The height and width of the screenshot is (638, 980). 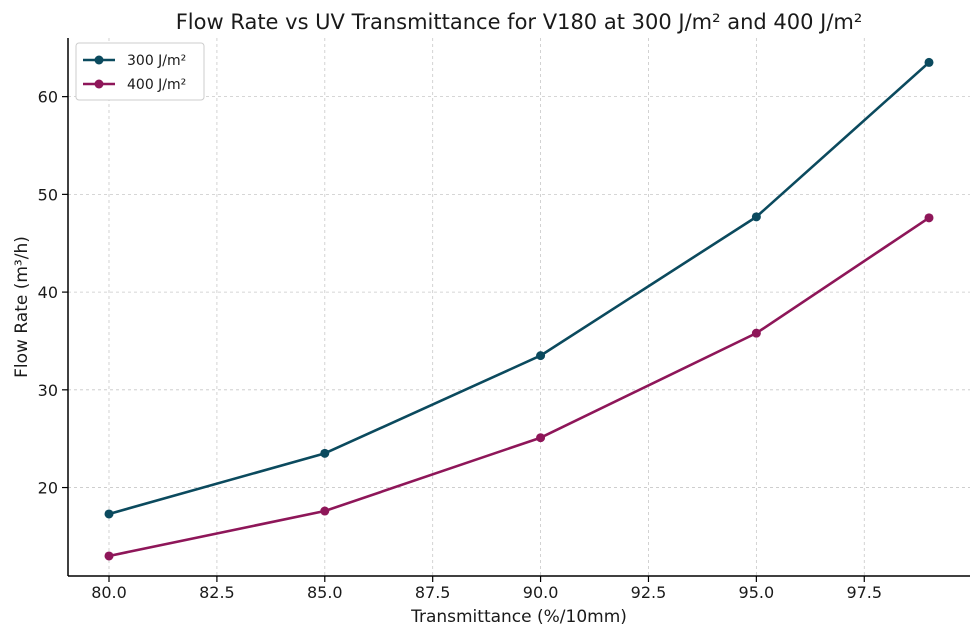 What do you see at coordinates (649, 592) in the screenshot?
I see `x-tick-label: 92.5` at bounding box center [649, 592].